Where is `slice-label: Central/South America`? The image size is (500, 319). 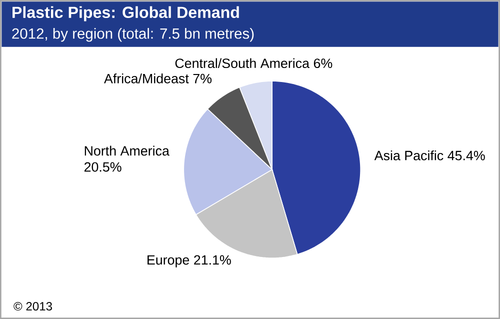 slice-label: Central/South America is located at coordinates (242, 63).